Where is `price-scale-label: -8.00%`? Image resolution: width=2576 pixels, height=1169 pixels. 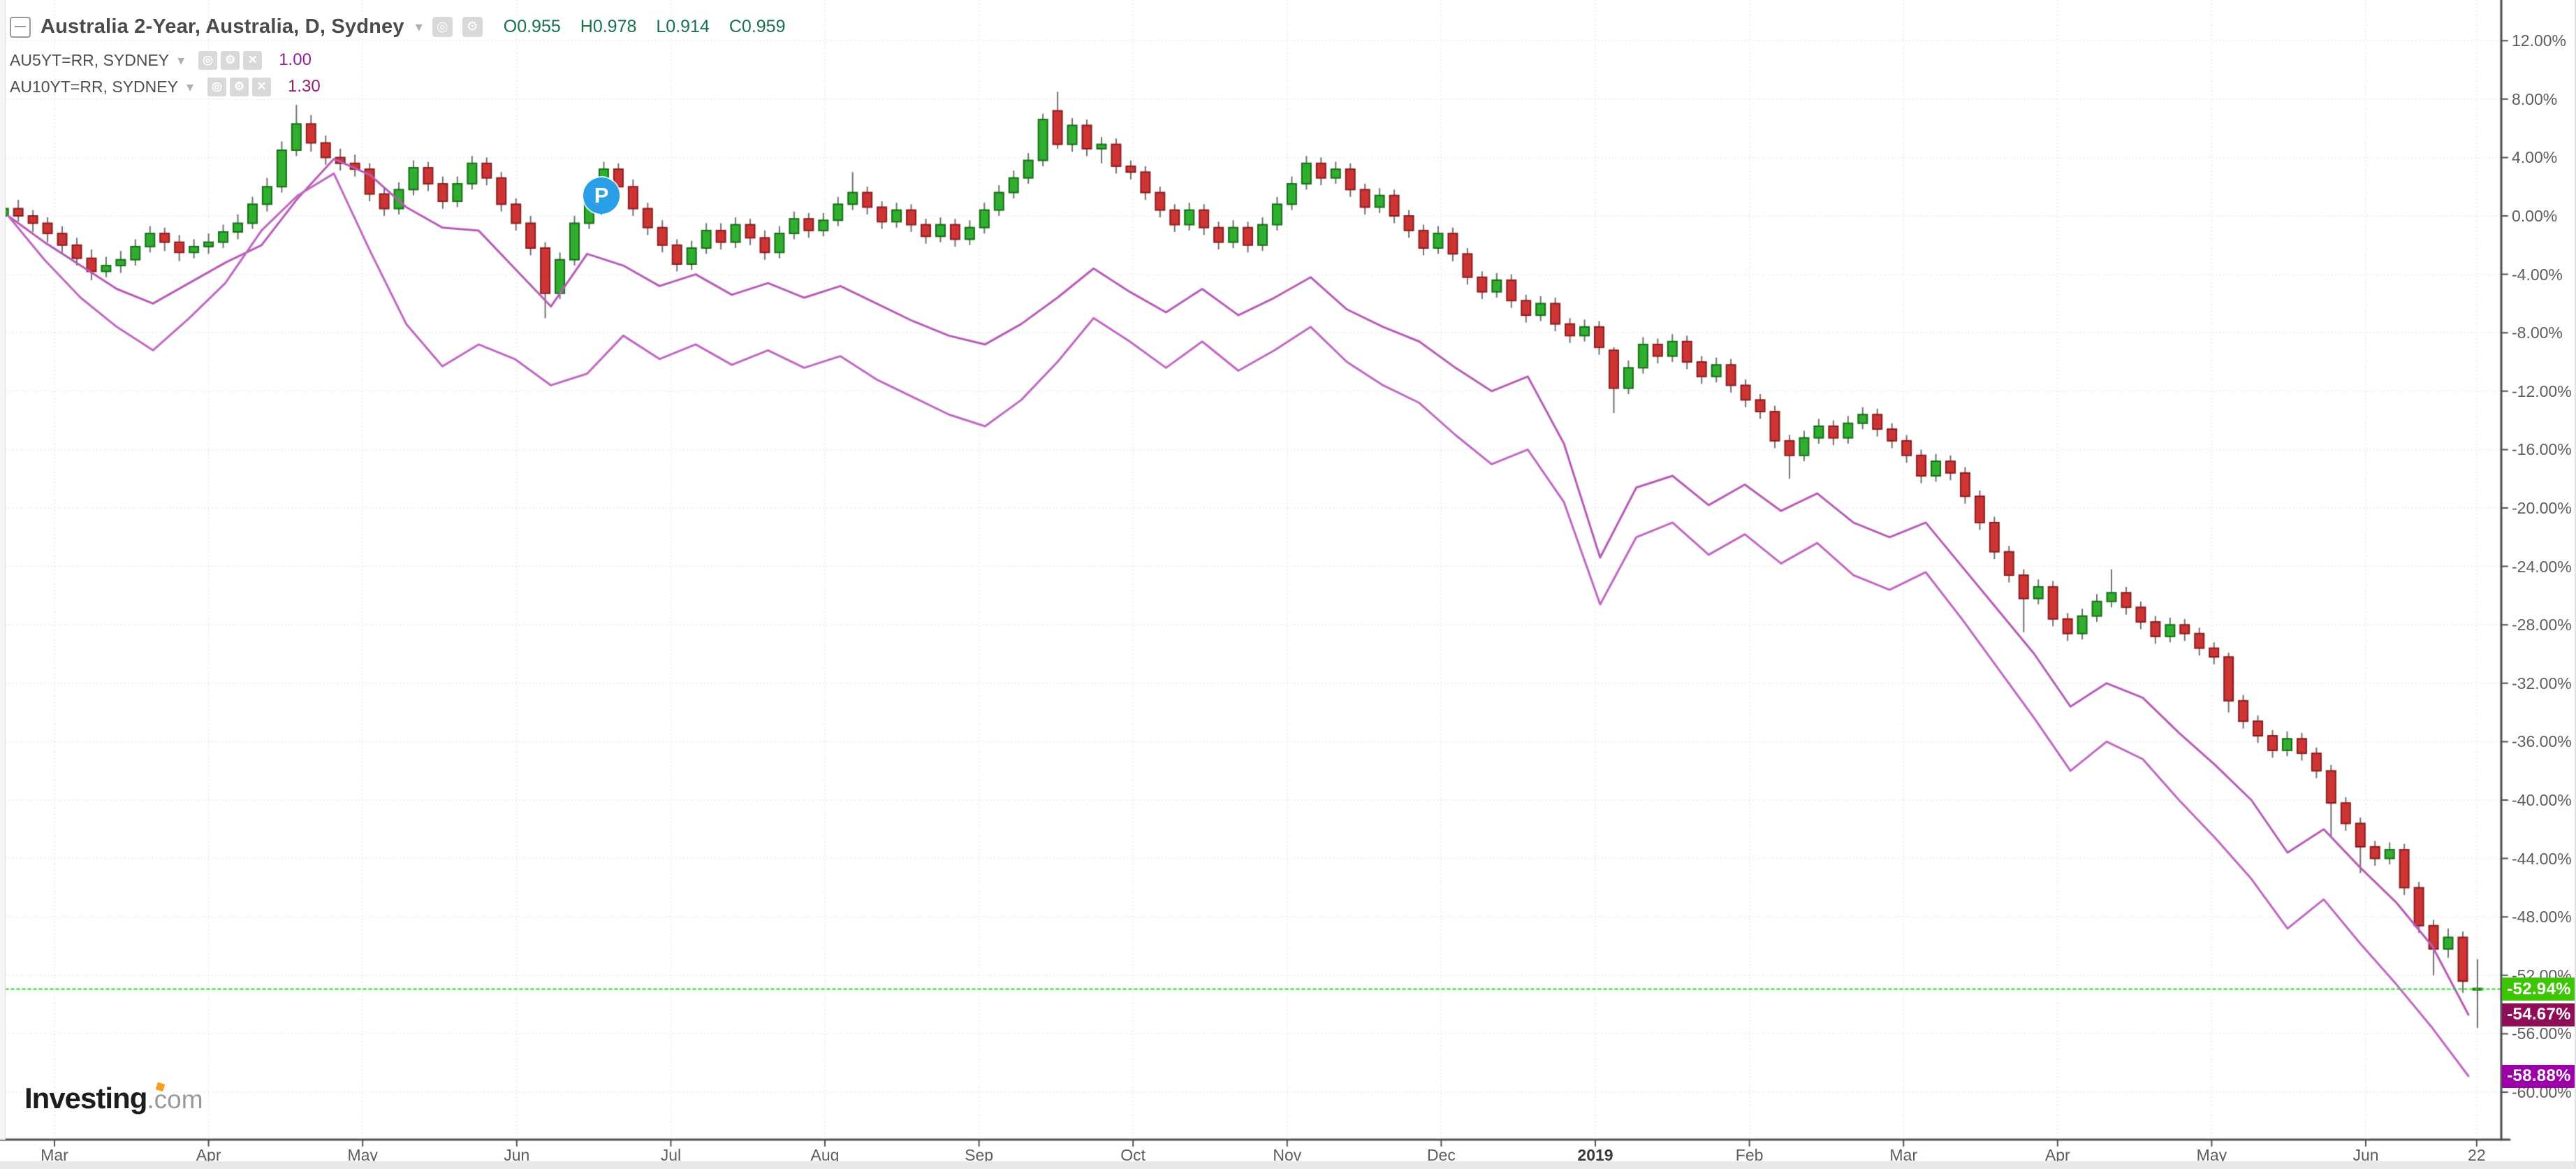
price-scale-label: -8.00% is located at coordinates (2537, 333).